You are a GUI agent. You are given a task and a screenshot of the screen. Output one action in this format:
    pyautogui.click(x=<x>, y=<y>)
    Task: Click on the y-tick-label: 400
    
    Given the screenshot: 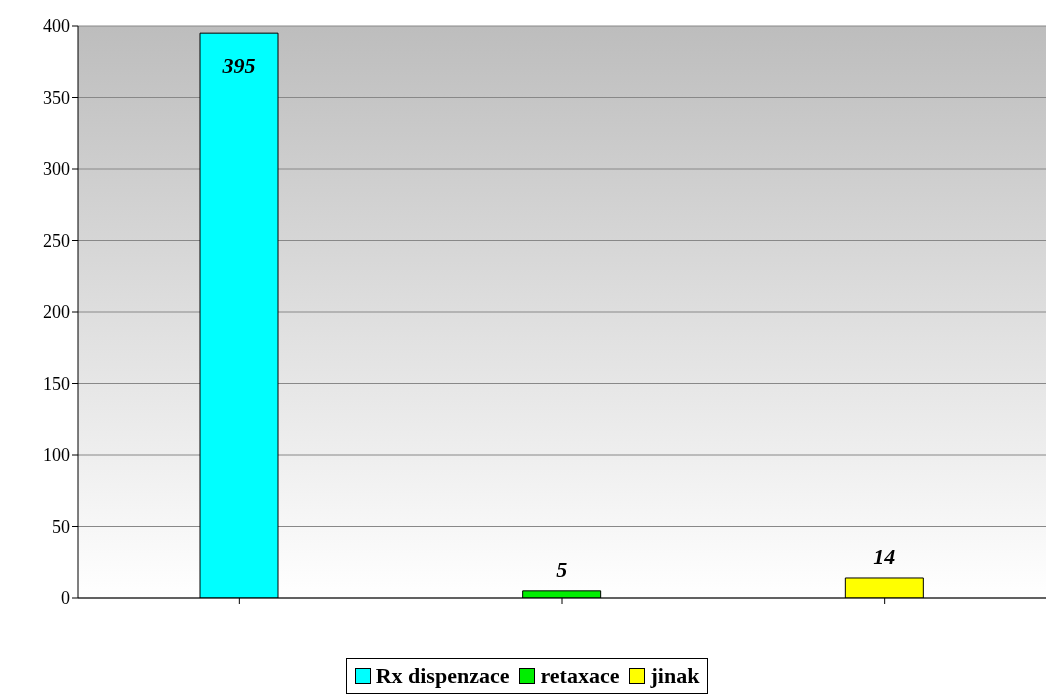 What is the action you would take?
    pyautogui.click(x=56, y=26)
    